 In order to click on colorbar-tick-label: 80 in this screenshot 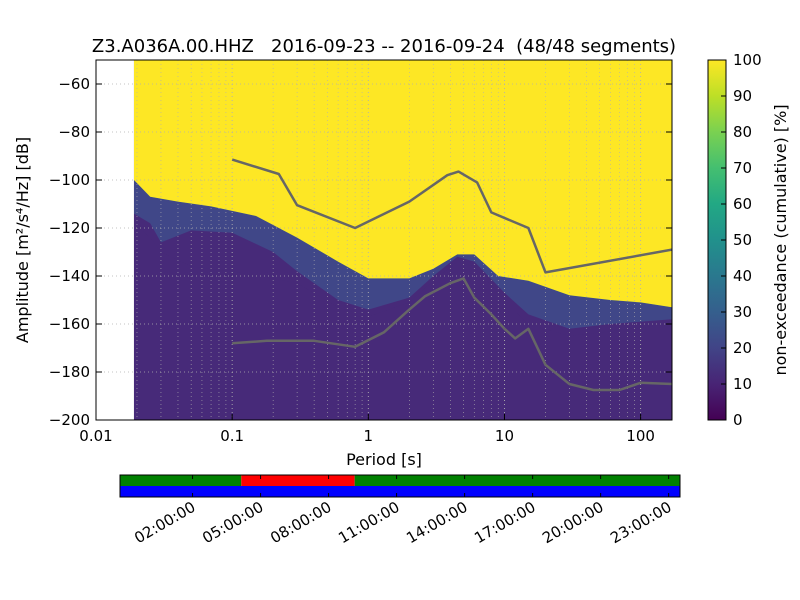, I will do `click(742, 132)`.